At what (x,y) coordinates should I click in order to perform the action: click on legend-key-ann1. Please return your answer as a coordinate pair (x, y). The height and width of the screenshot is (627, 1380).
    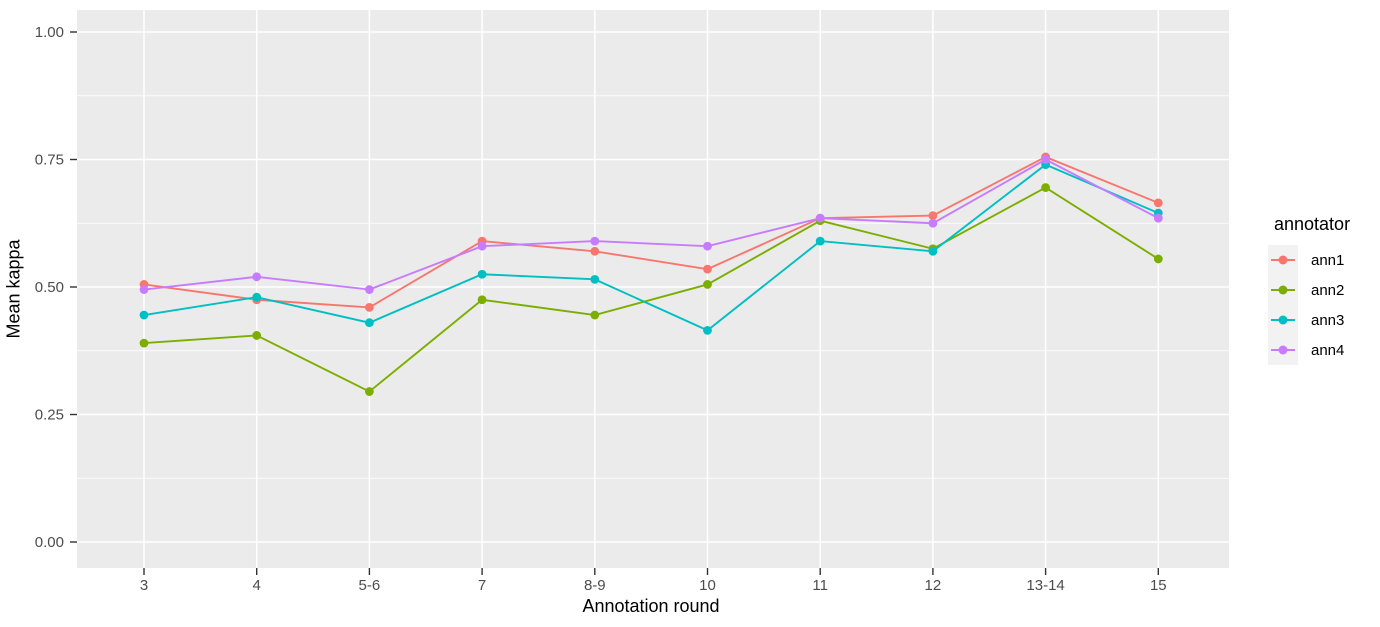
    Looking at the image, I should click on (1283, 260).